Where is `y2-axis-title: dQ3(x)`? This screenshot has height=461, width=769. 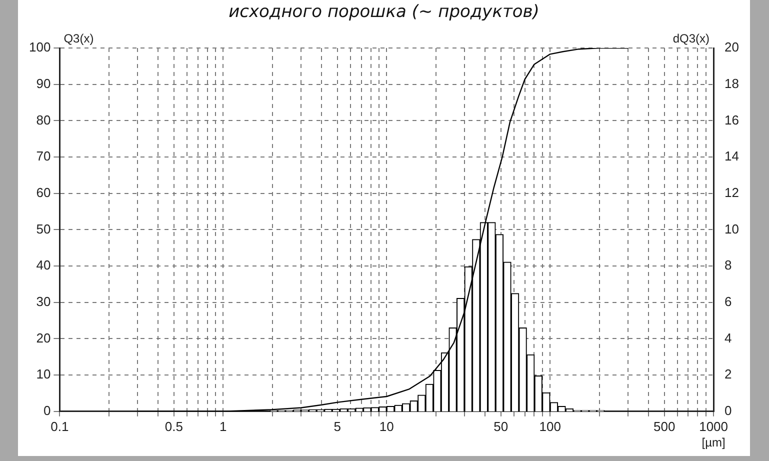 y2-axis-title: dQ3(x) is located at coordinates (691, 38).